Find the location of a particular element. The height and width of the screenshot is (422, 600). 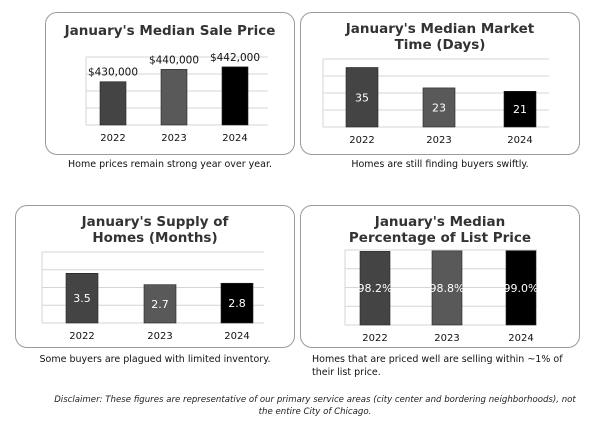

data-label: 98.2% is located at coordinates (375, 288).